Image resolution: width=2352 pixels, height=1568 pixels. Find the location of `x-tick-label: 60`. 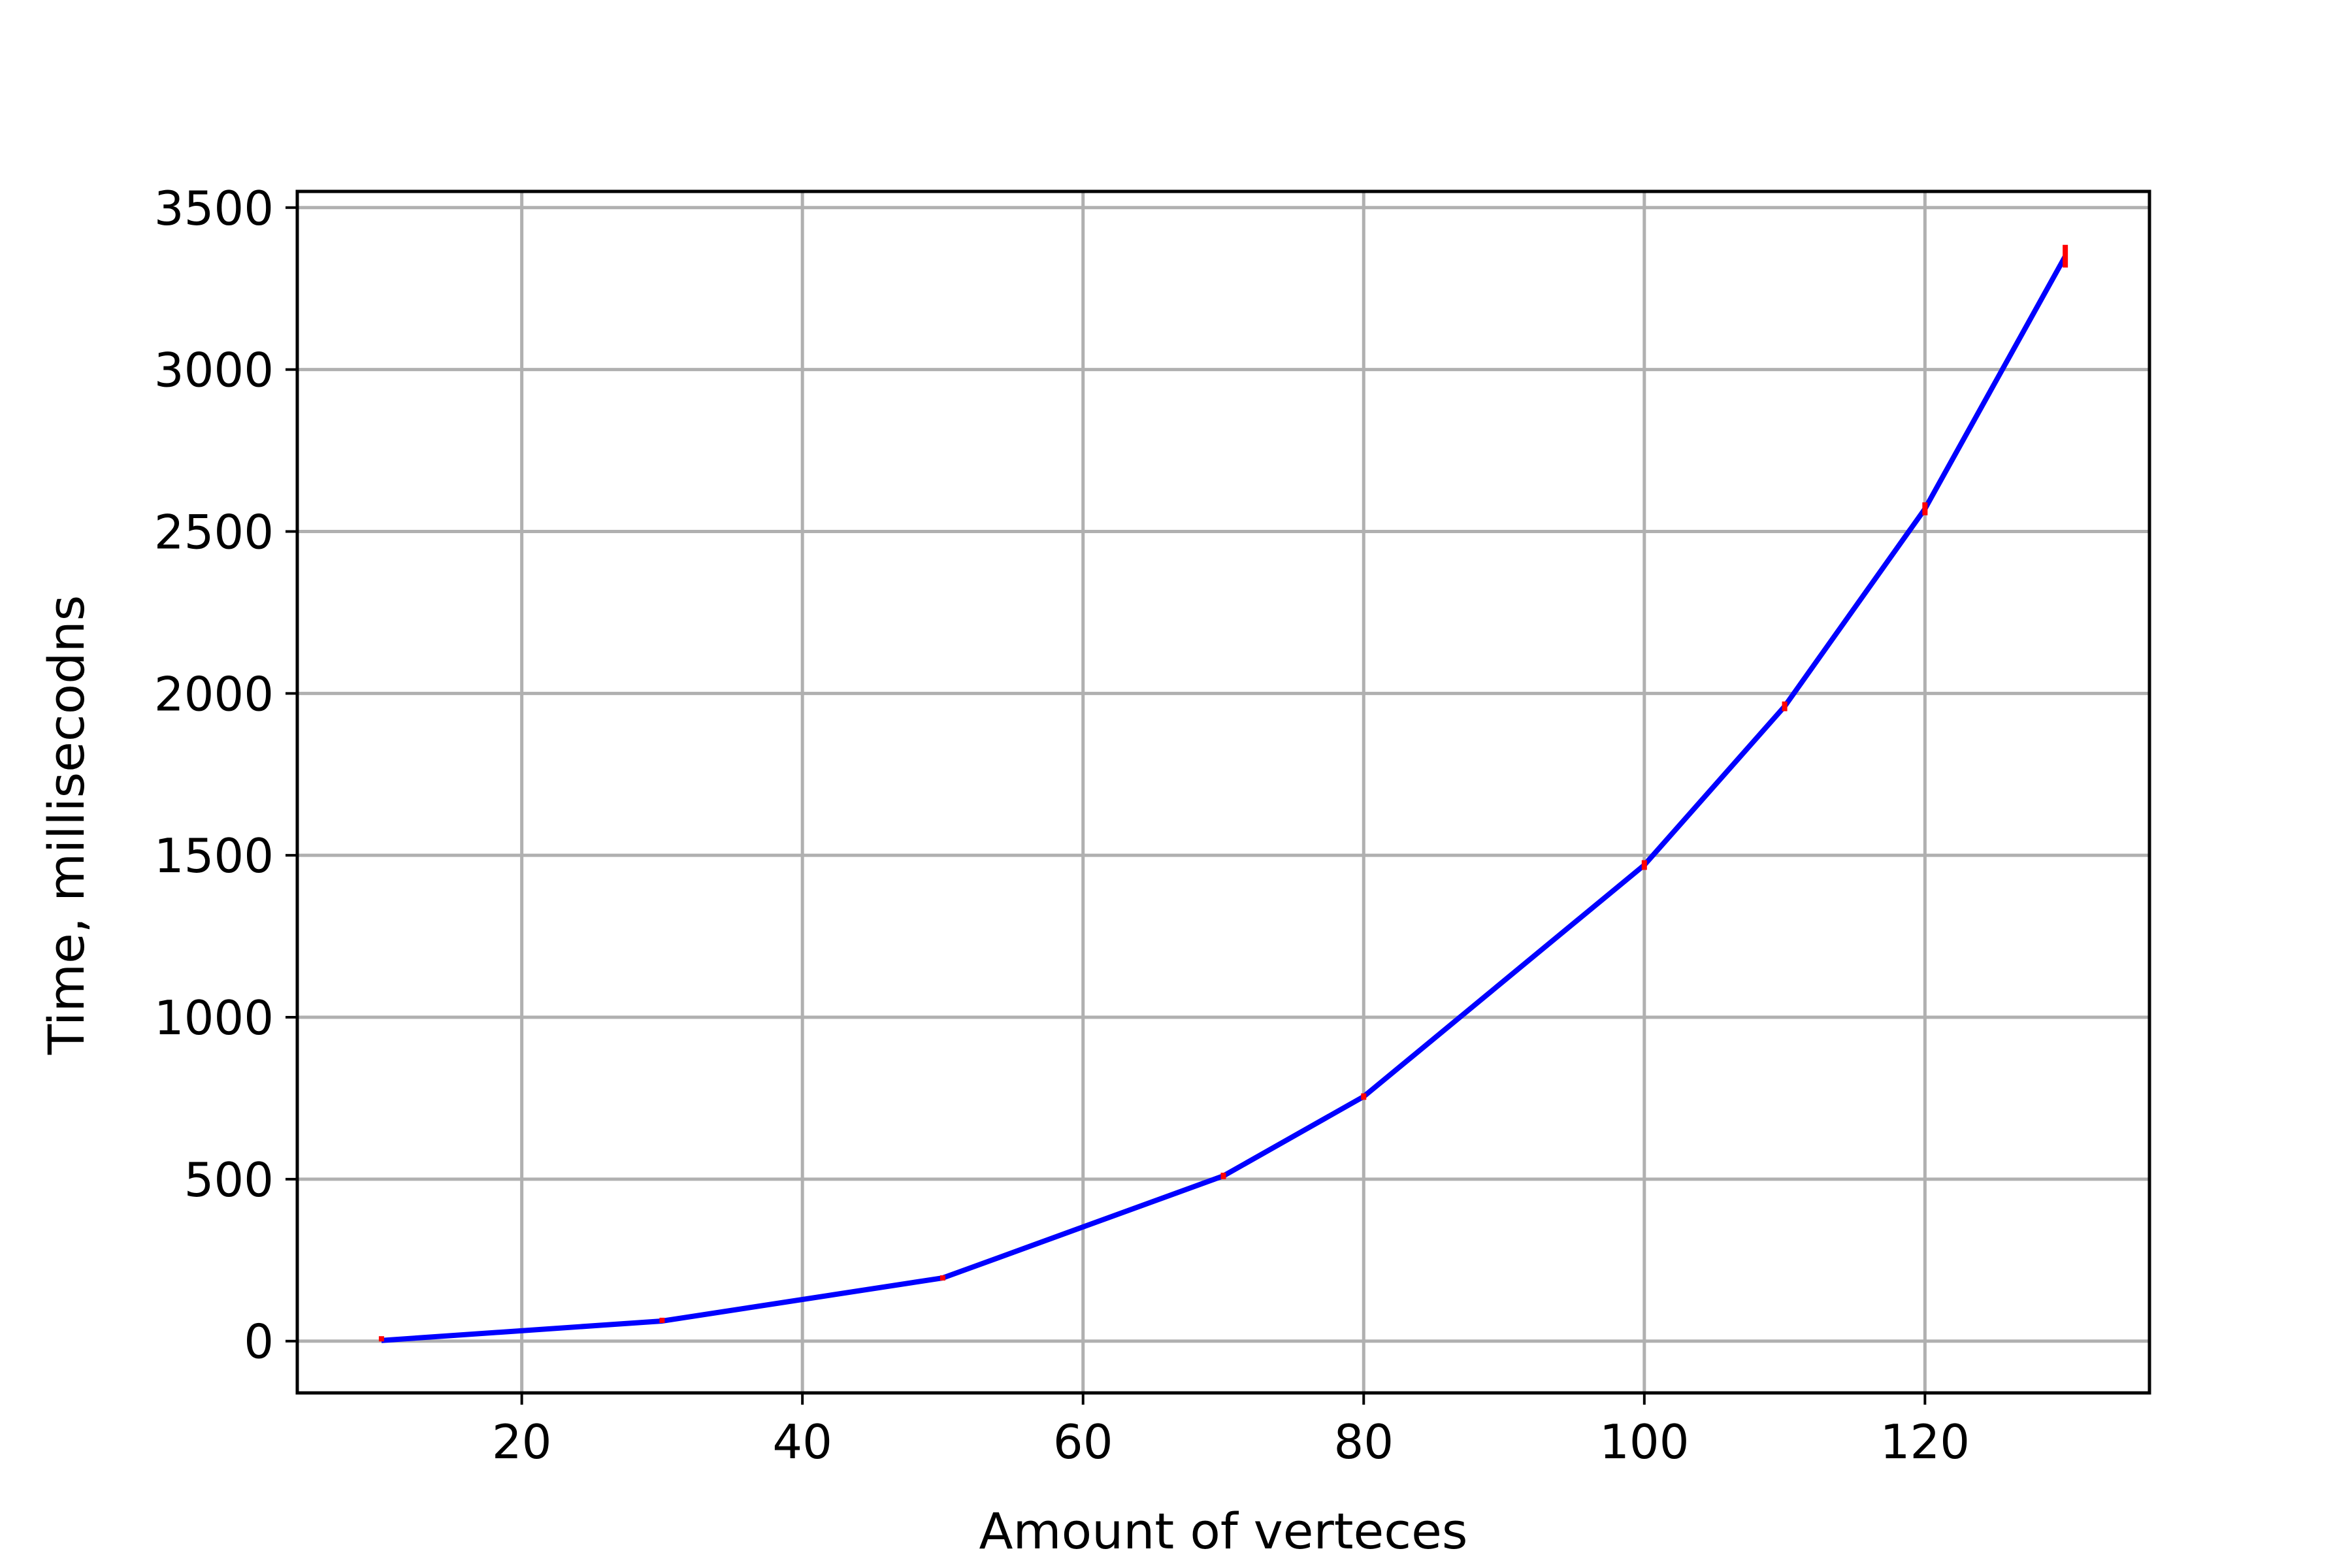

x-tick-label: 60 is located at coordinates (1083, 1441).